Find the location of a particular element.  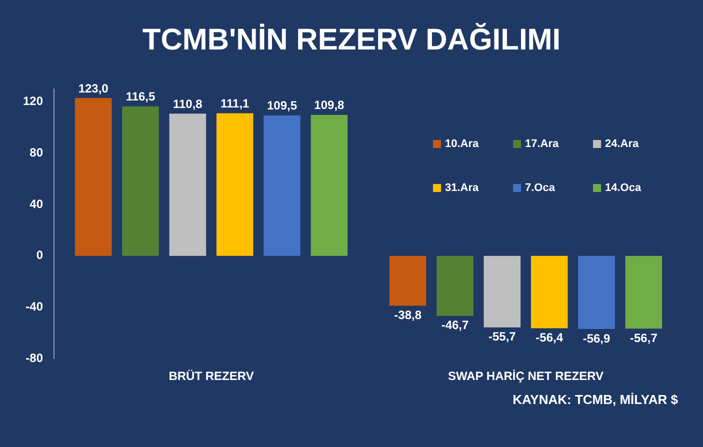

x-tick-label: SWAP HARİÇ NET REZERV is located at coordinates (526, 376).